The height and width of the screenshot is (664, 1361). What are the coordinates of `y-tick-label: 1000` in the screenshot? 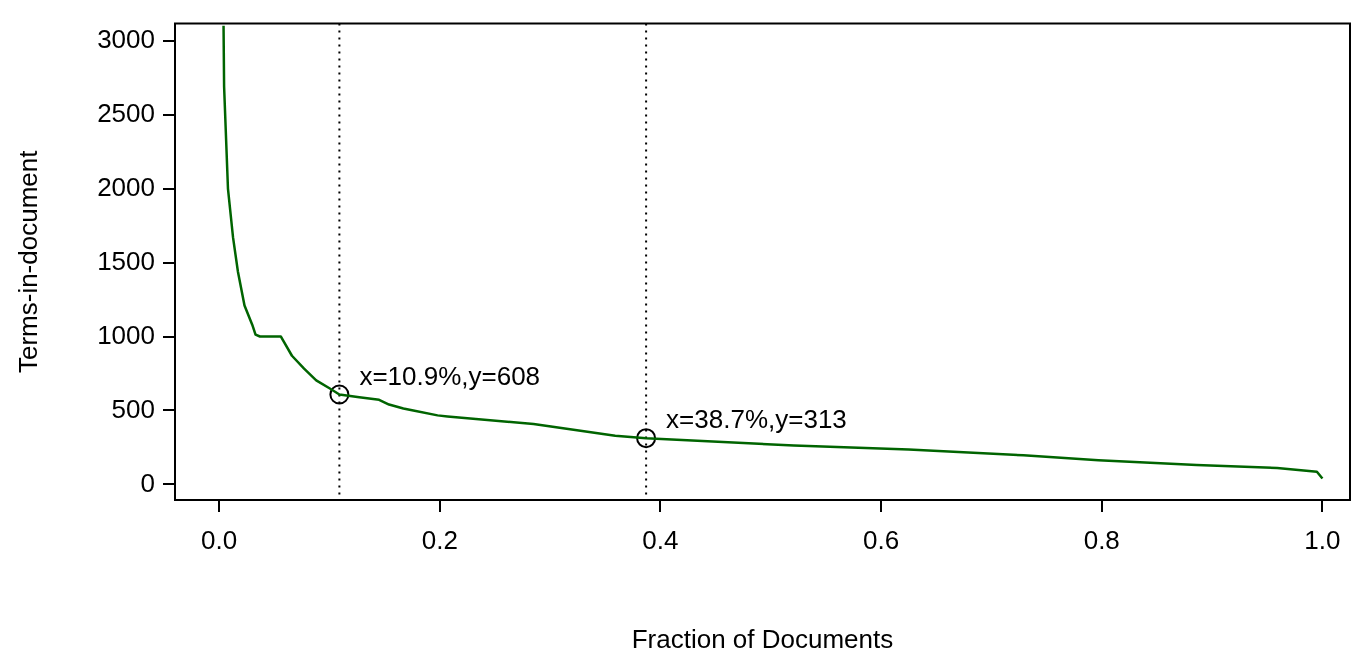 It's located at (126, 334).